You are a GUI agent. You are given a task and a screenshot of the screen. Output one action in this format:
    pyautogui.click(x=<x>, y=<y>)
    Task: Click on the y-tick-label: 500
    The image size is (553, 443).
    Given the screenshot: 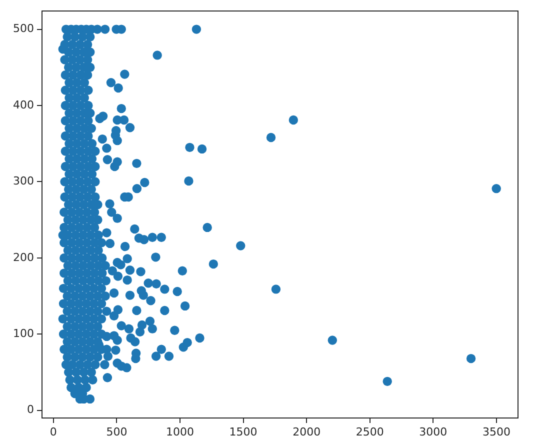 What is the action you would take?
    pyautogui.click(x=23, y=29)
    